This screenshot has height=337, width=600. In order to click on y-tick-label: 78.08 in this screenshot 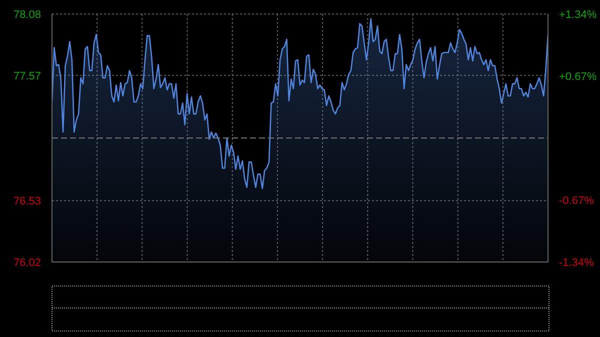, I will do `click(27, 15)`.